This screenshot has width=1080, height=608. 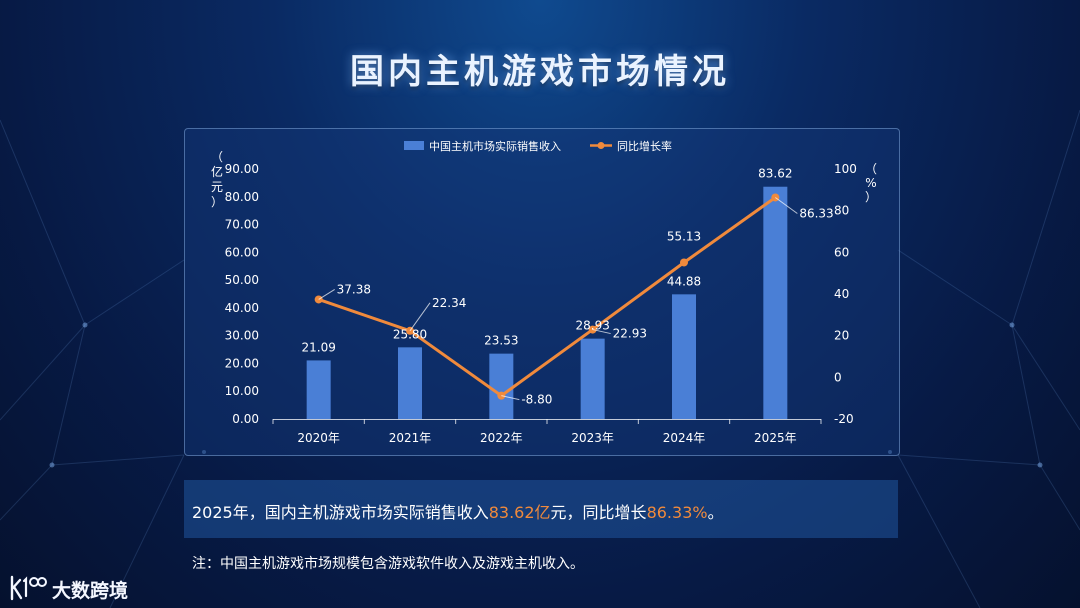 I want to click on y-right-axis-label-char: ）, so click(x=871, y=197).